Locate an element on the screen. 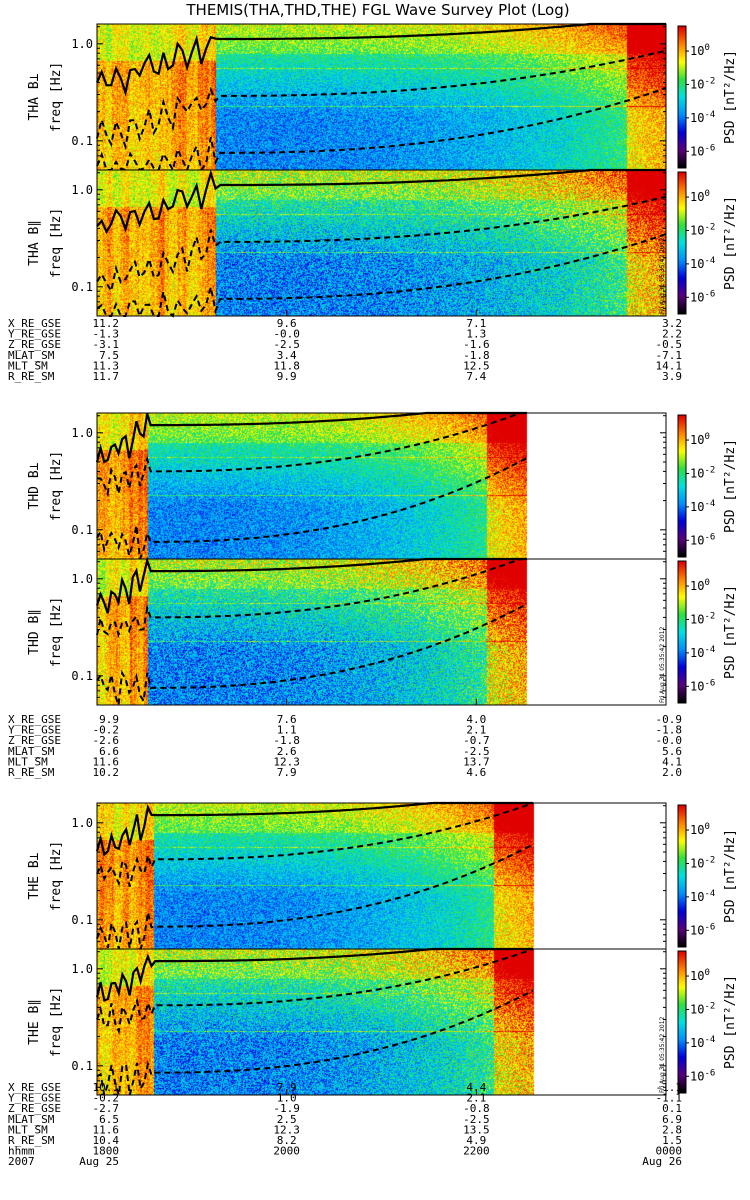  ephemeris-label: R_RE_SM is located at coordinates (31, 772).